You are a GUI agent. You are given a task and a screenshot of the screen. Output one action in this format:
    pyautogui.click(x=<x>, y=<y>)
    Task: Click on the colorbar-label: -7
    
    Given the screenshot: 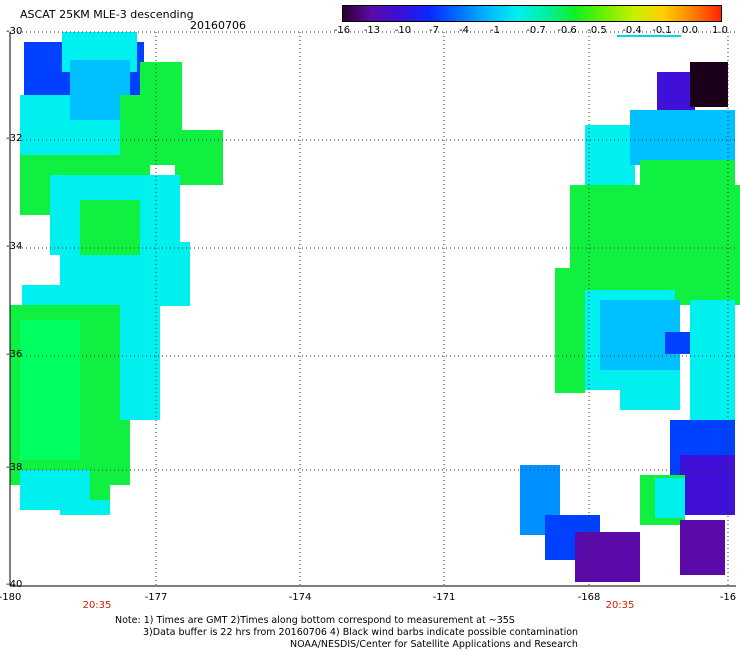 What is the action you would take?
    pyautogui.click(x=434, y=30)
    